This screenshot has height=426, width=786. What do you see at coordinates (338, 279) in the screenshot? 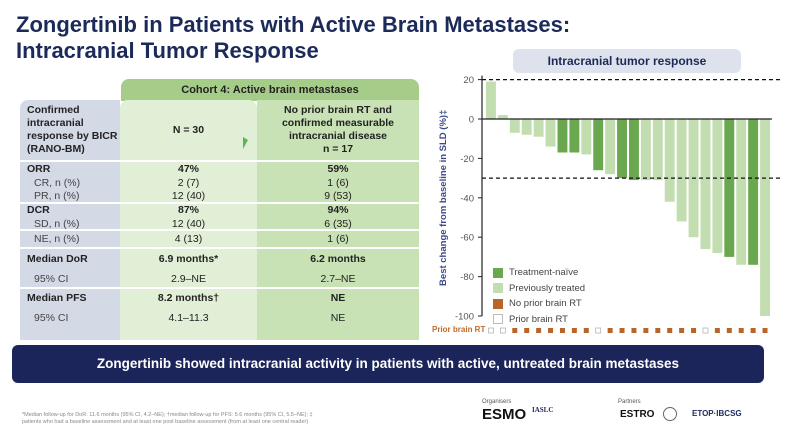
I see `cell-n17: 2.7–NE` at bounding box center [338, 279].